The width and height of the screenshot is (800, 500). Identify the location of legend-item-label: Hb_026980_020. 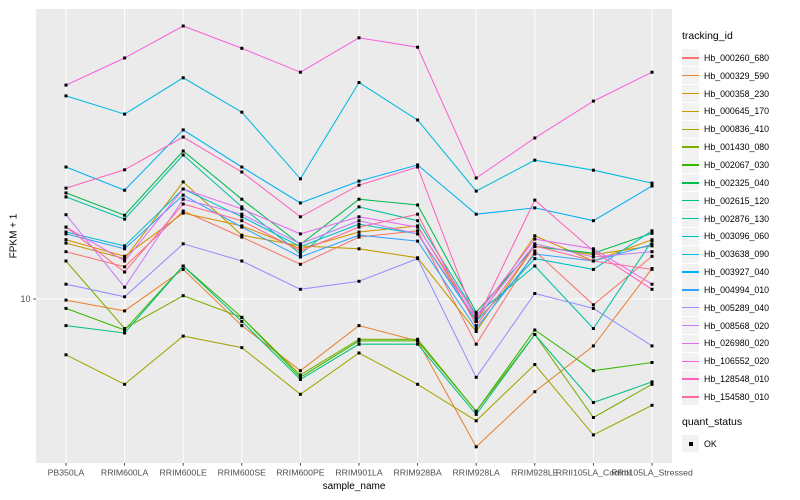
(737, 343).